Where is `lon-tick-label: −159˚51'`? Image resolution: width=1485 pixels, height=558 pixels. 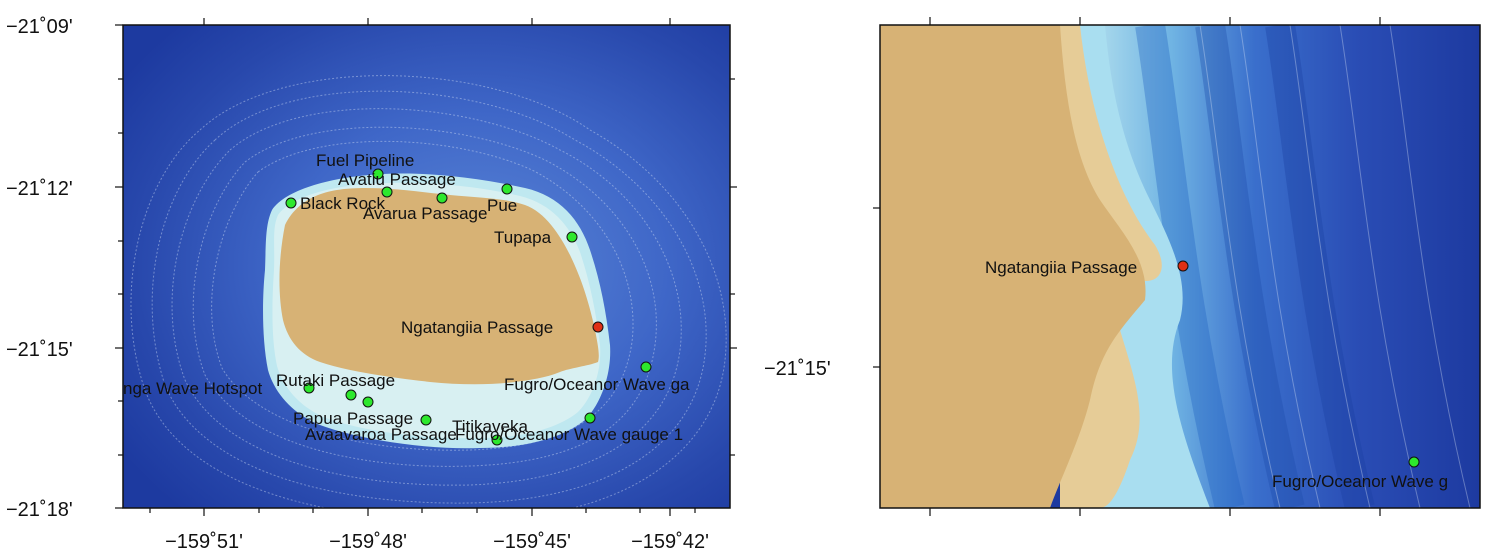 lon-tick-label: −159˚51' is located at coordinates (204, 542).